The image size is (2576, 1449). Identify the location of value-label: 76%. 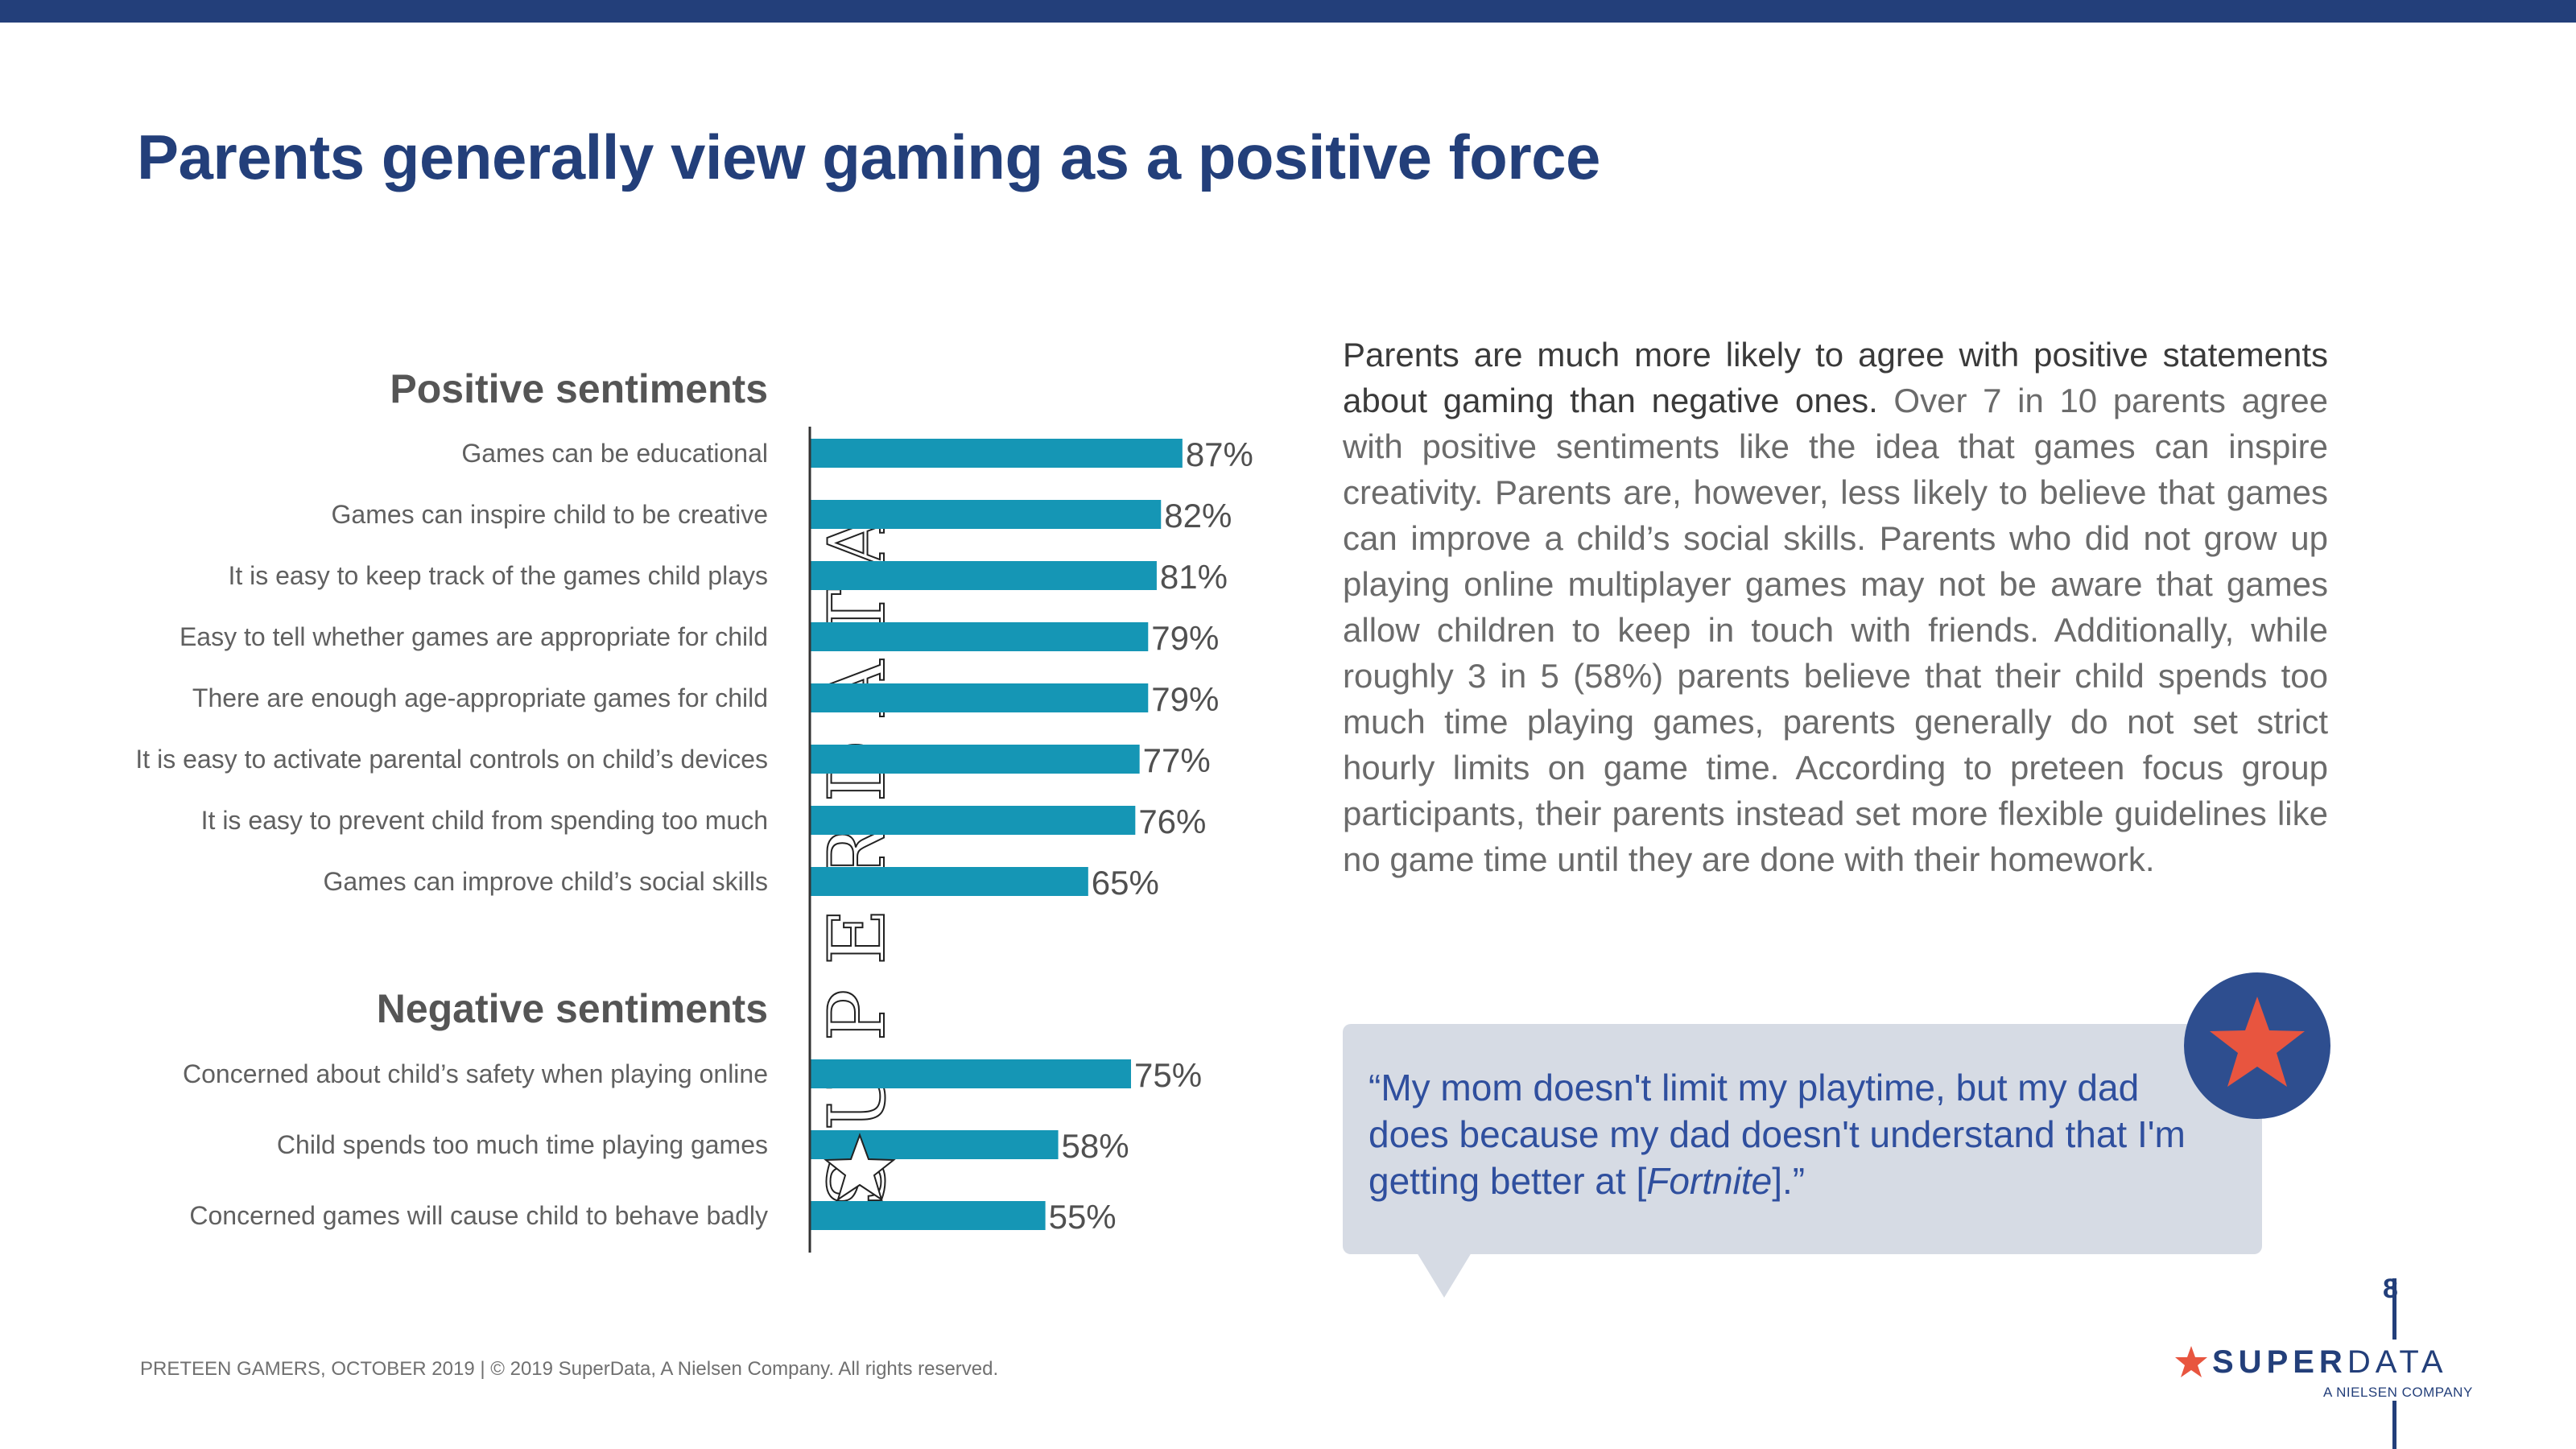
(1172, 821).